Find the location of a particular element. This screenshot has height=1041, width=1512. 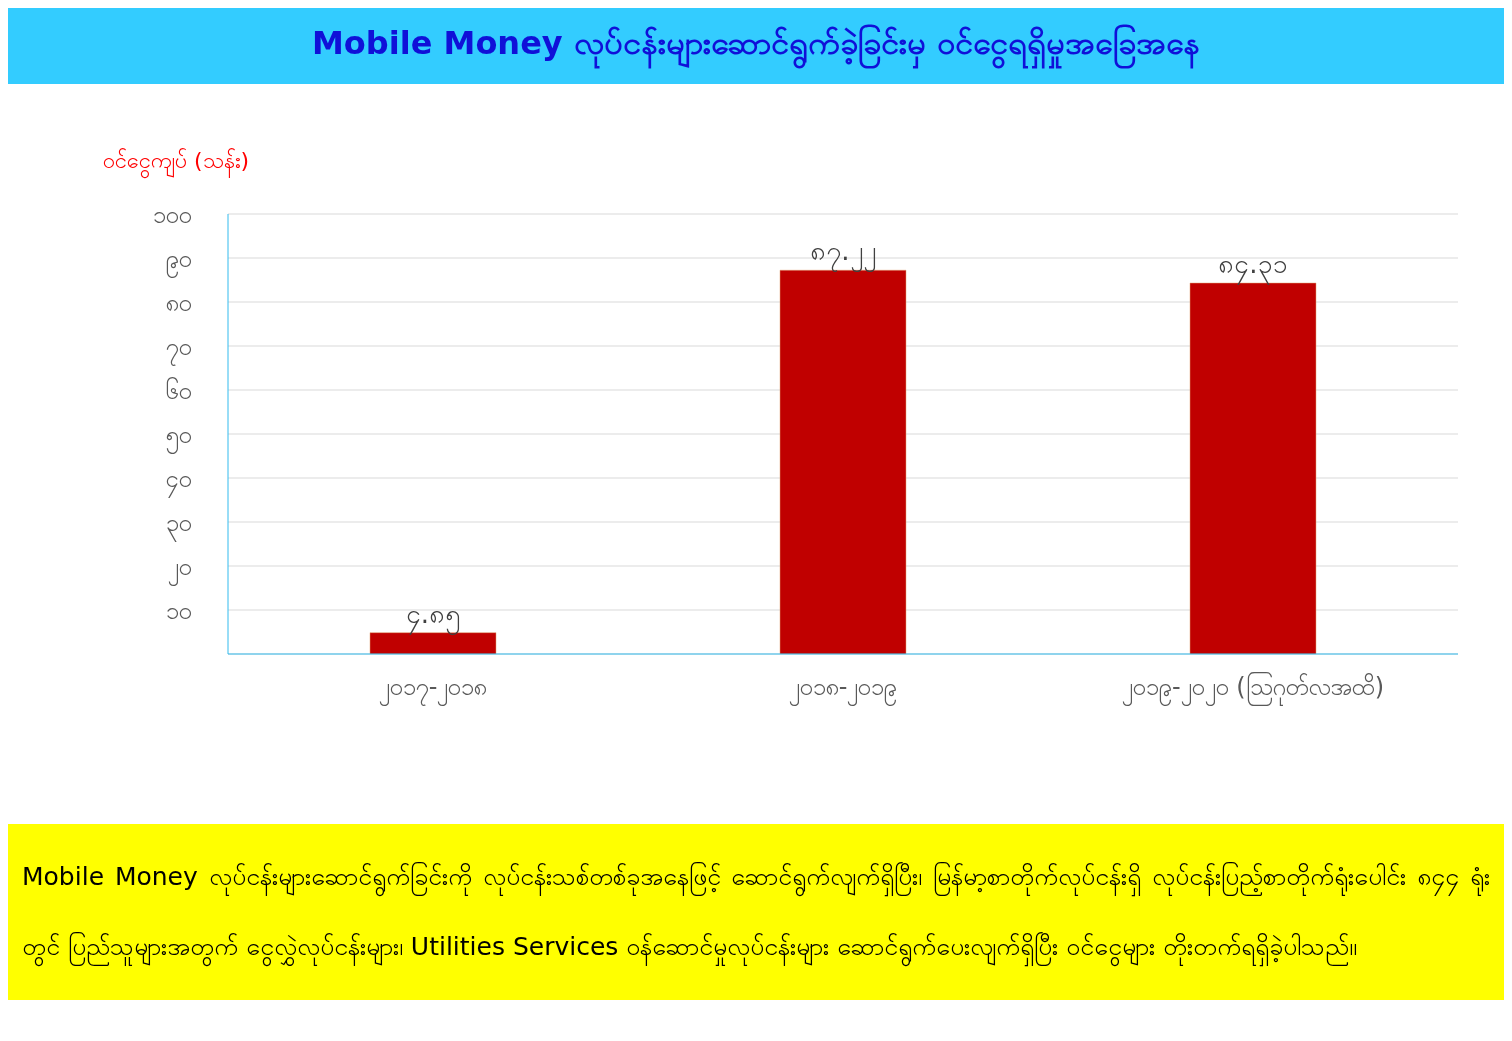

data-label: ၈၄.၃၁ is located at coordinates (1253, 267).